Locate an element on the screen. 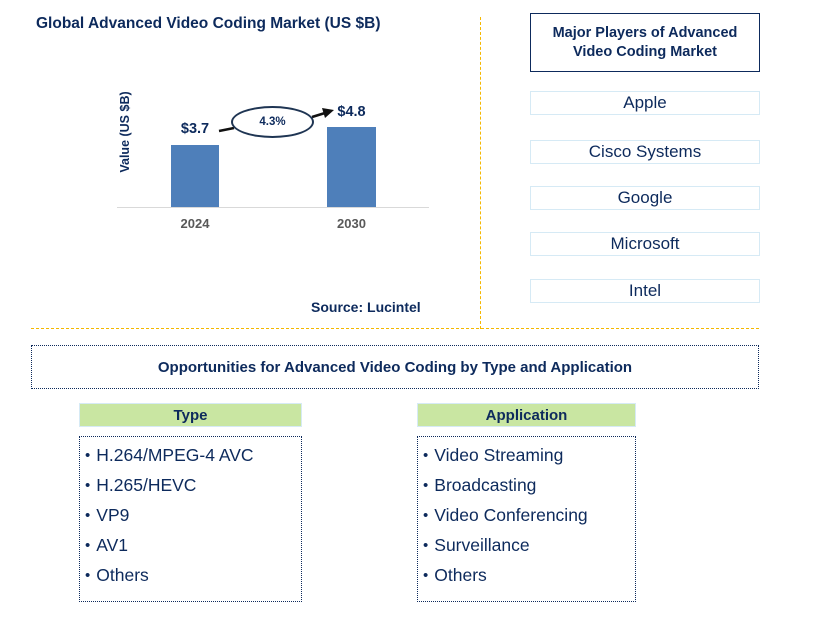  player-apple: Apple is located at coordinates (645, 103).